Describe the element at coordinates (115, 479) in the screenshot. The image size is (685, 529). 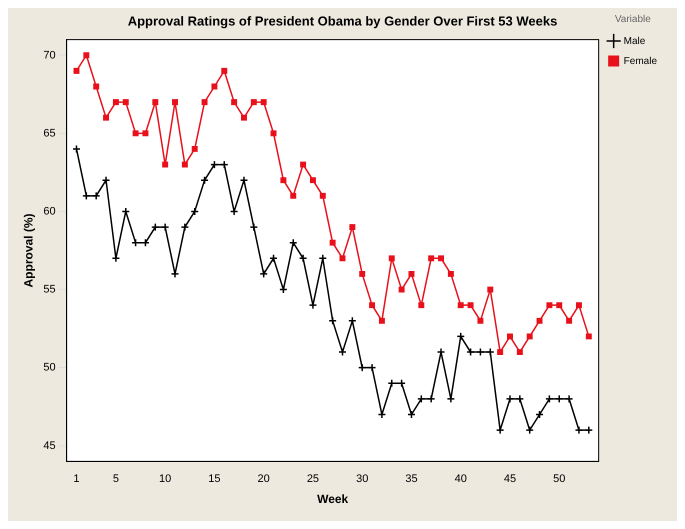
I see `x-tick-label: 5` at that location.